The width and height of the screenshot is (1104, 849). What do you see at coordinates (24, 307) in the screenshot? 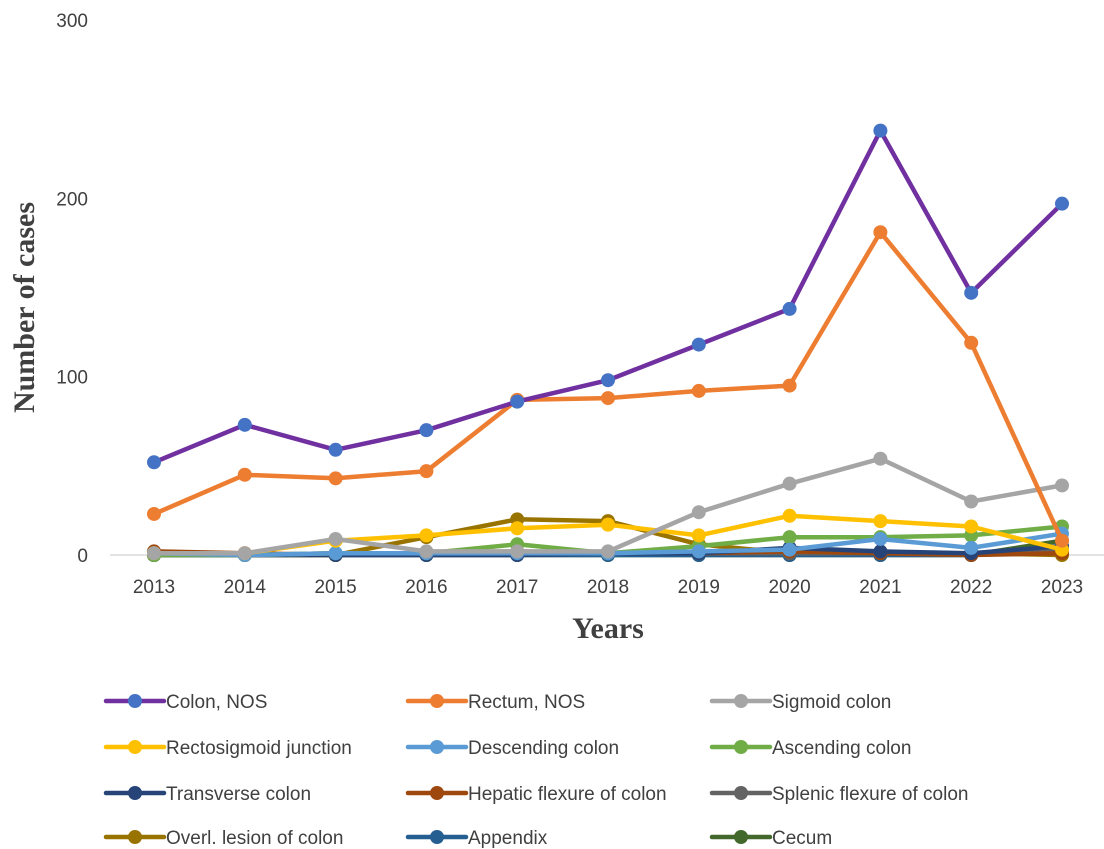
I see `y-axis-title: Number of cases` at bounding box center [24, 307].